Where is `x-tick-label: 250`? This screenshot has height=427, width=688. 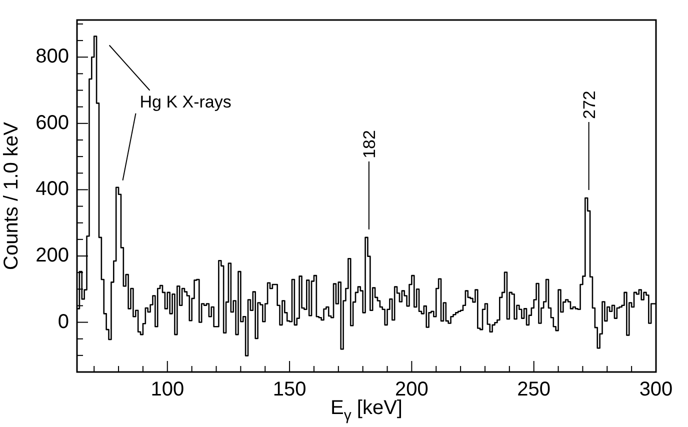
x-tick-label: 250 is located at coordinates (534, 389).